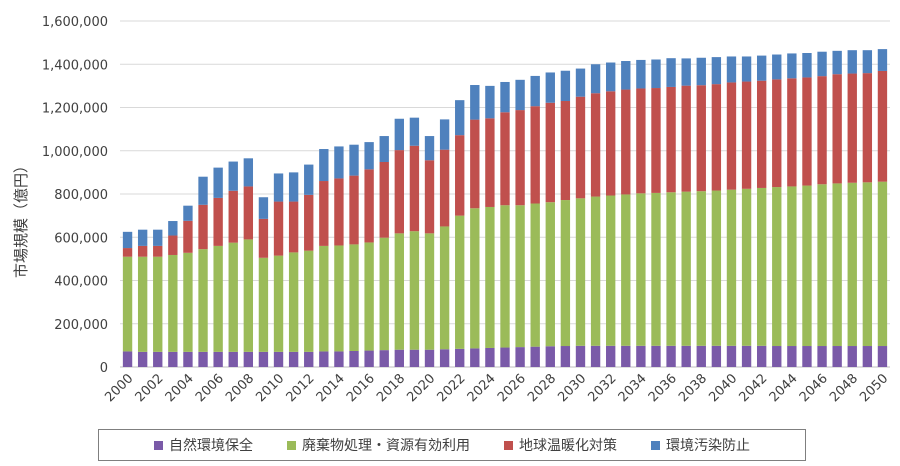 Image resolution: width=900 pixels, height=466 pixels. Describe the element at coordinates (452, 388) in the screenshot. I see `x-tick-label: 2022` at that location.